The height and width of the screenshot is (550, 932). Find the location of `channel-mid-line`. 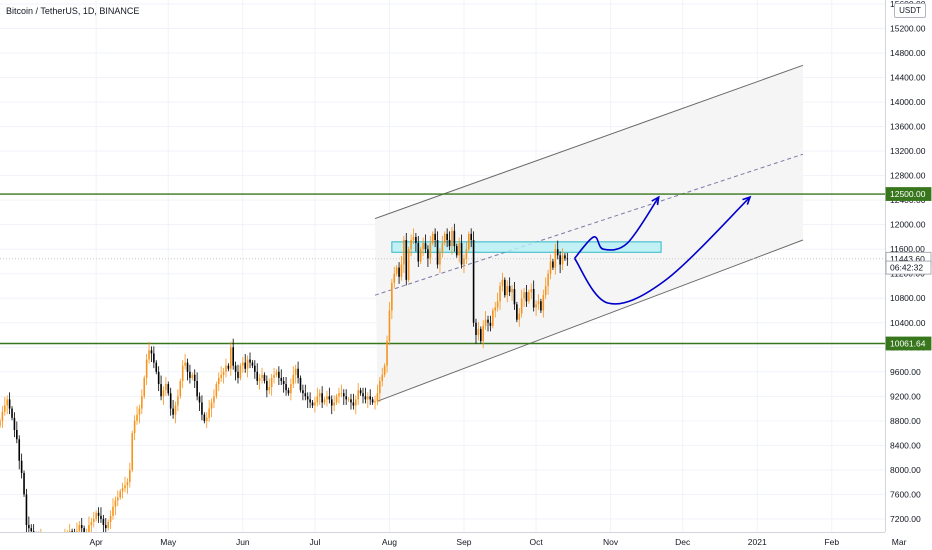

channel-mid-line is located at coordinates (589, 224).